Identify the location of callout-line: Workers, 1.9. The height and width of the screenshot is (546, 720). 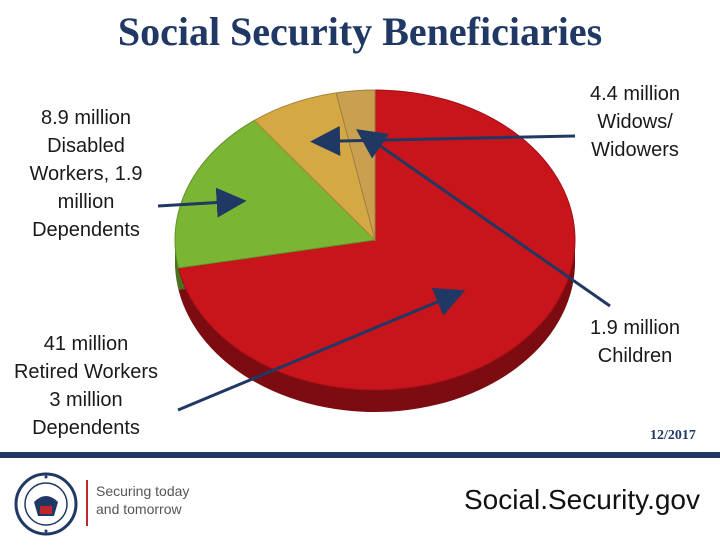
(86, 174).